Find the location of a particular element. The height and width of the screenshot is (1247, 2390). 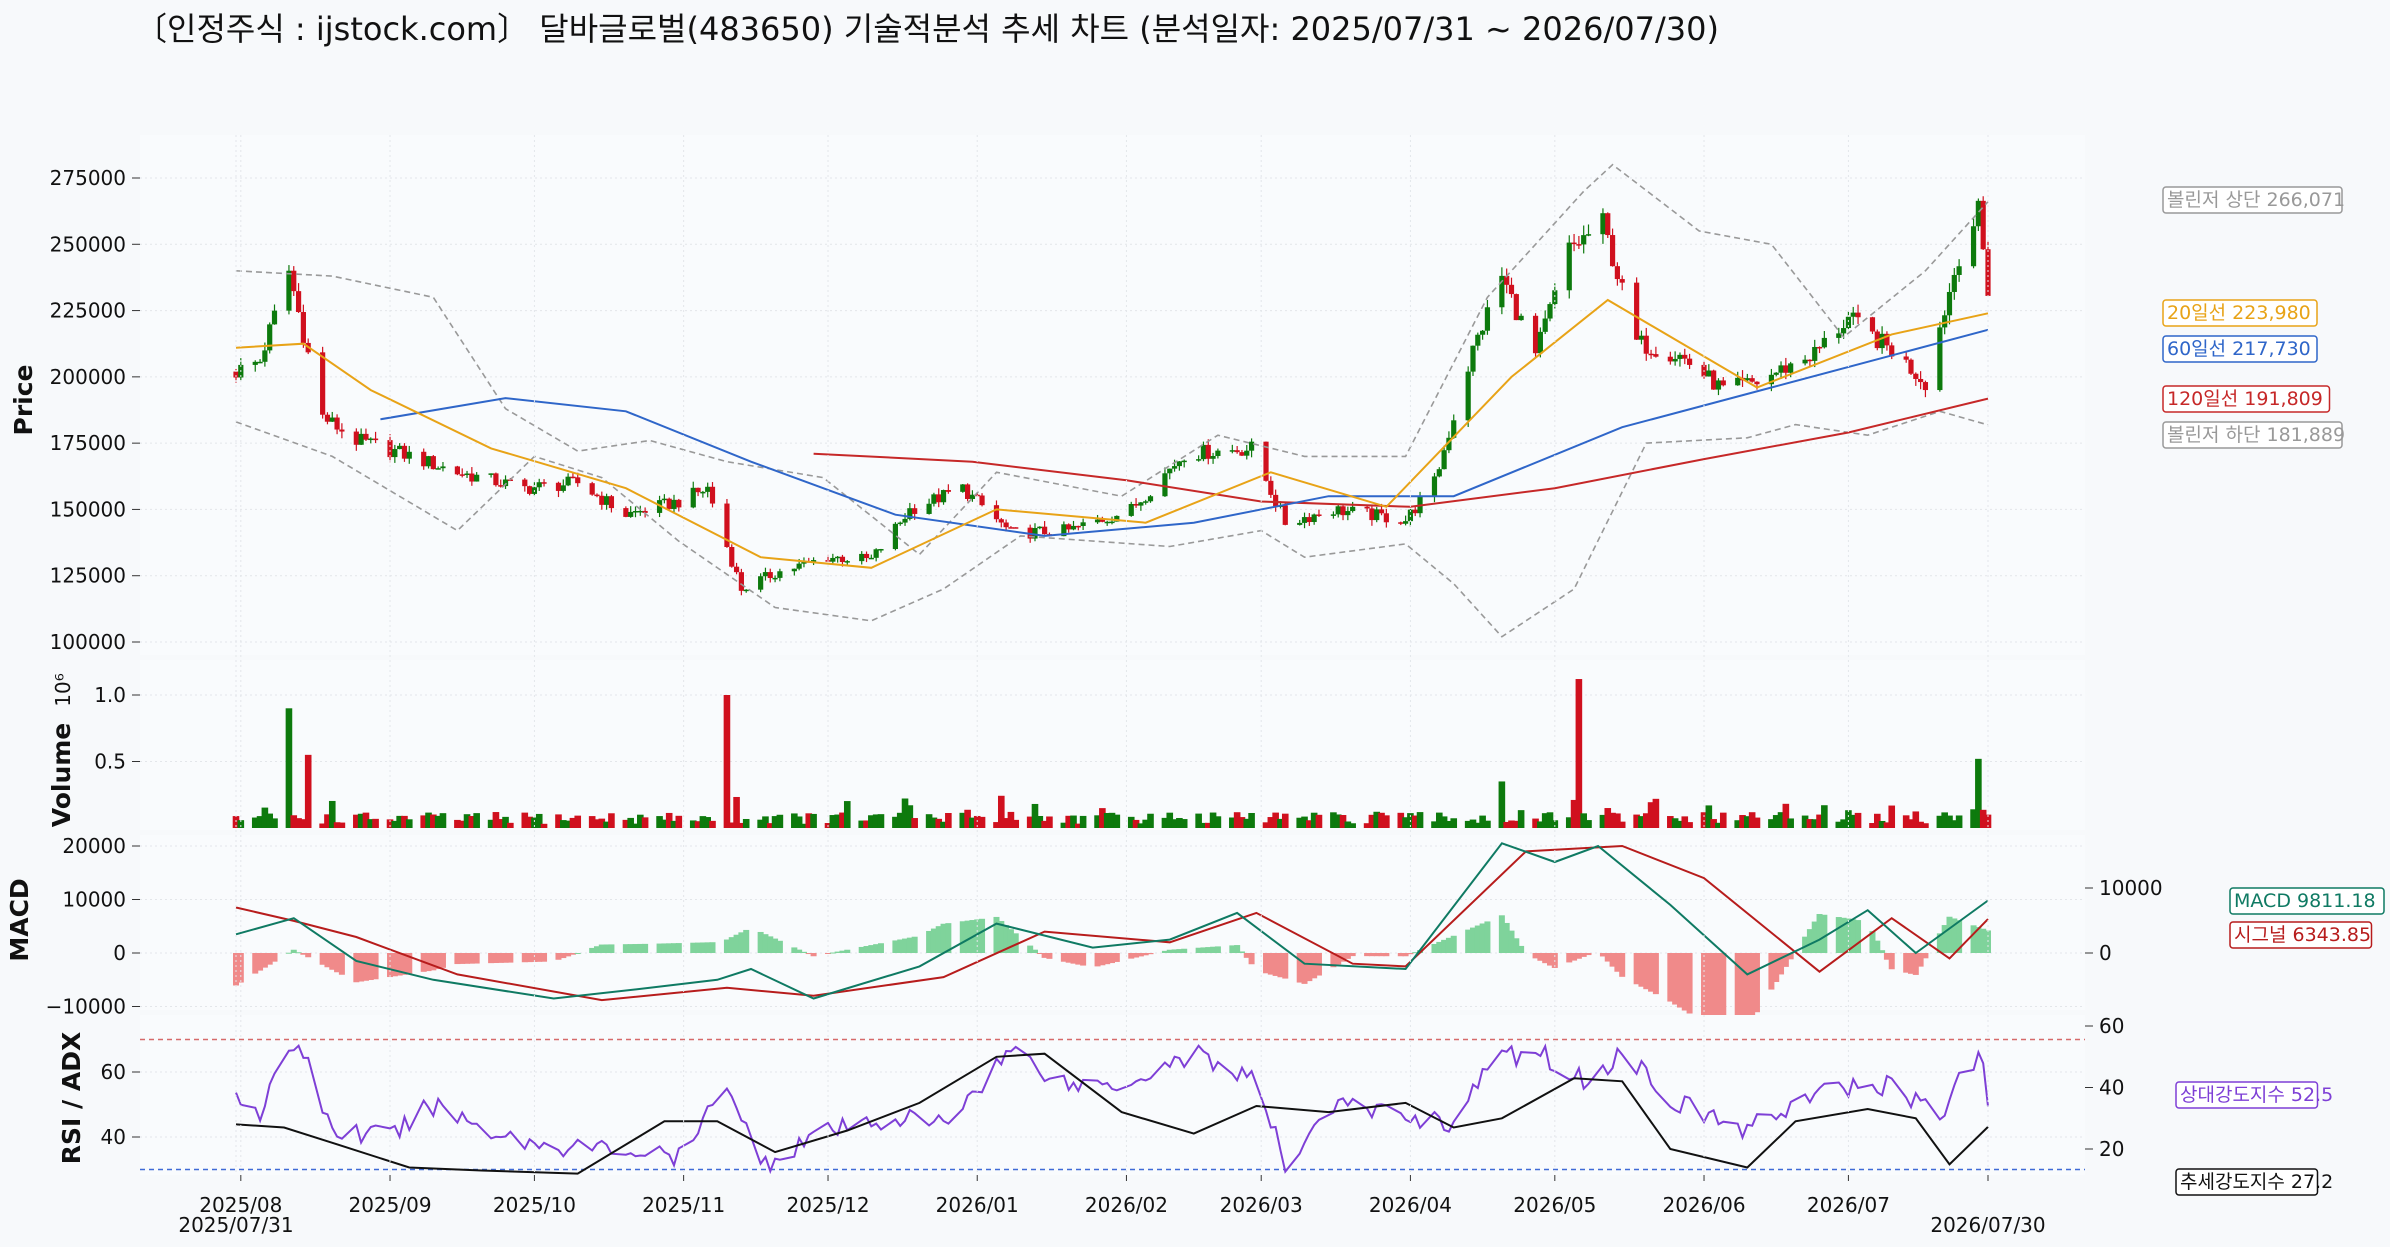

label-ma20: 20일선 223,980 is located at coordinates (2240, 313).